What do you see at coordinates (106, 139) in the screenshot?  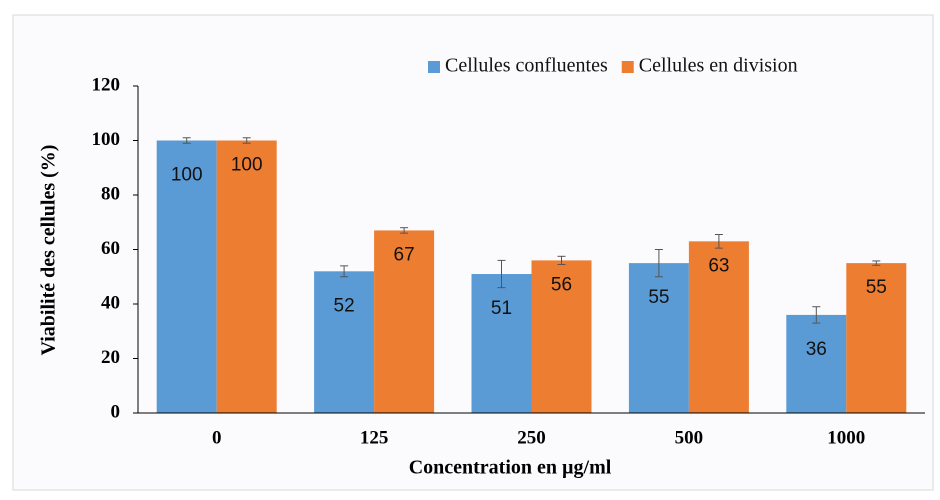 I see `y-tick-label: 100` at bounding box center [106, 139].